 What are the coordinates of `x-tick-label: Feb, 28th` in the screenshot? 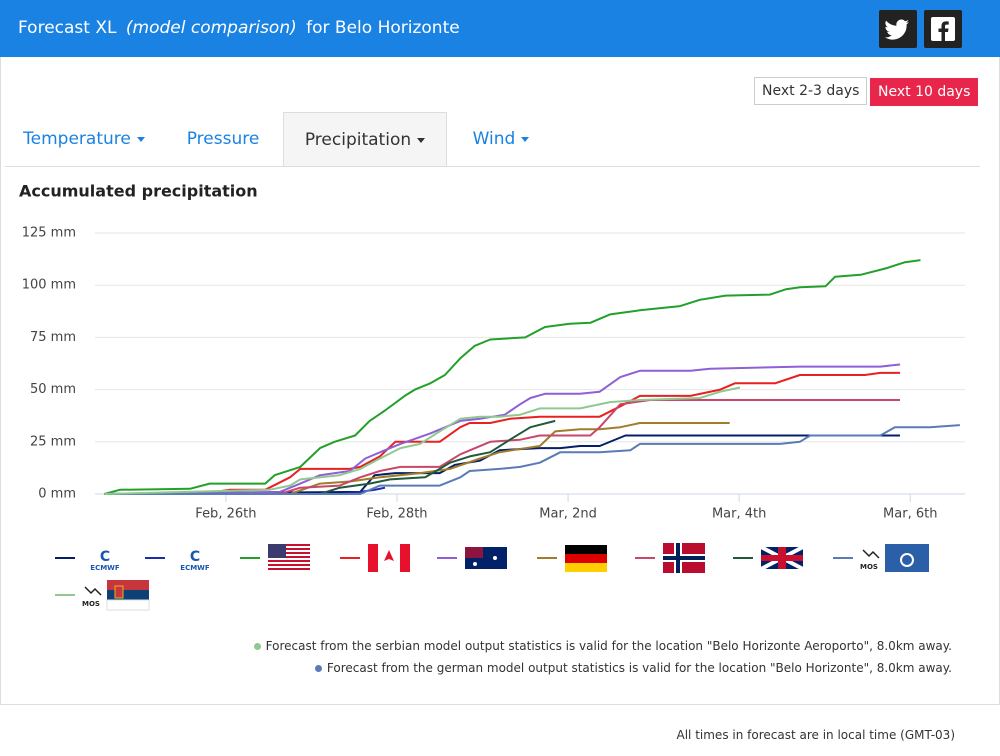 It's located at (396, 514).